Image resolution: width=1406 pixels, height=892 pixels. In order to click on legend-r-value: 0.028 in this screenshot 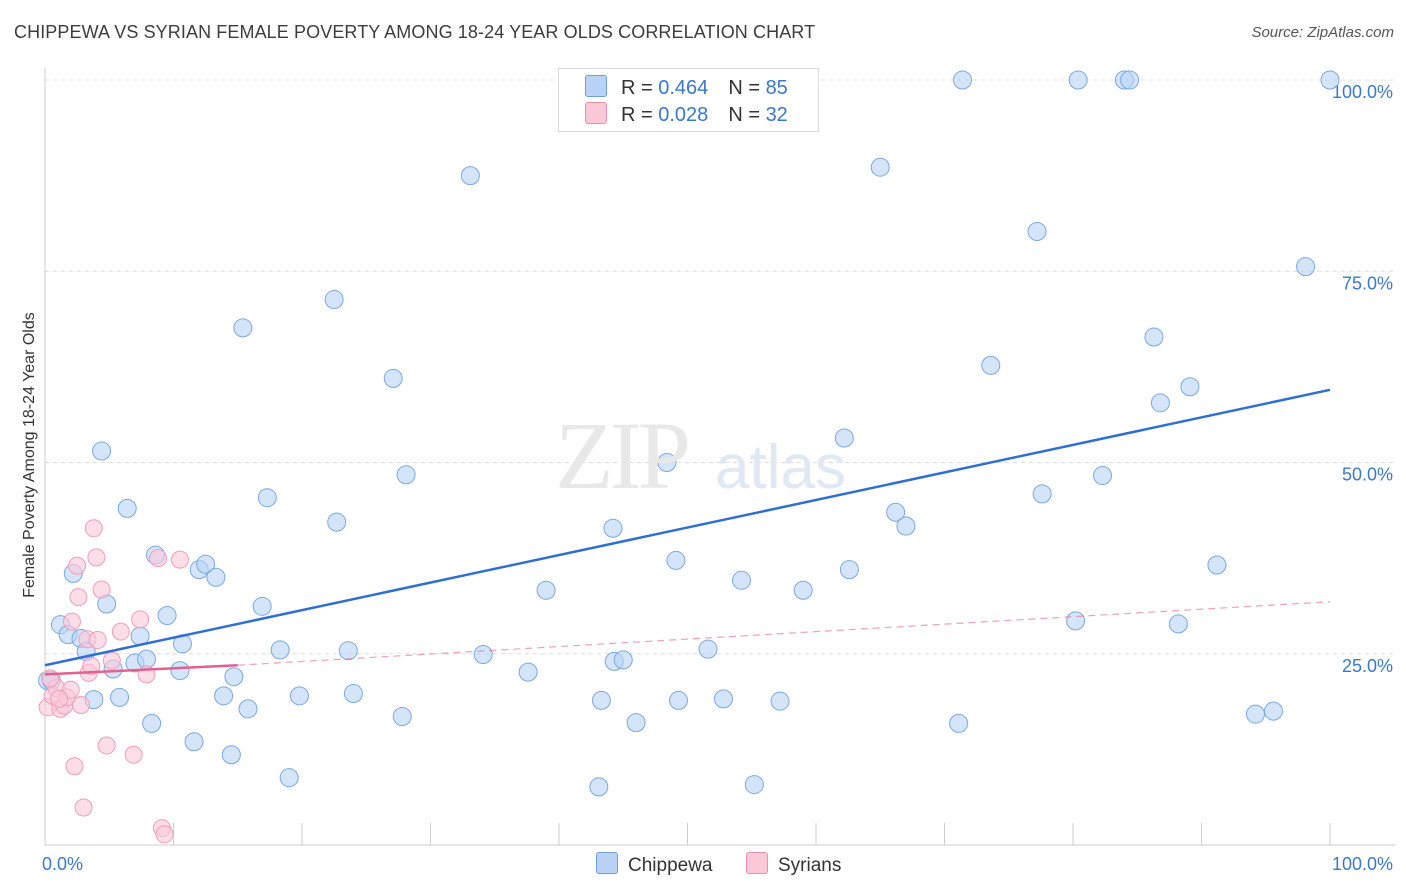, I will do `click(683, 115)`.